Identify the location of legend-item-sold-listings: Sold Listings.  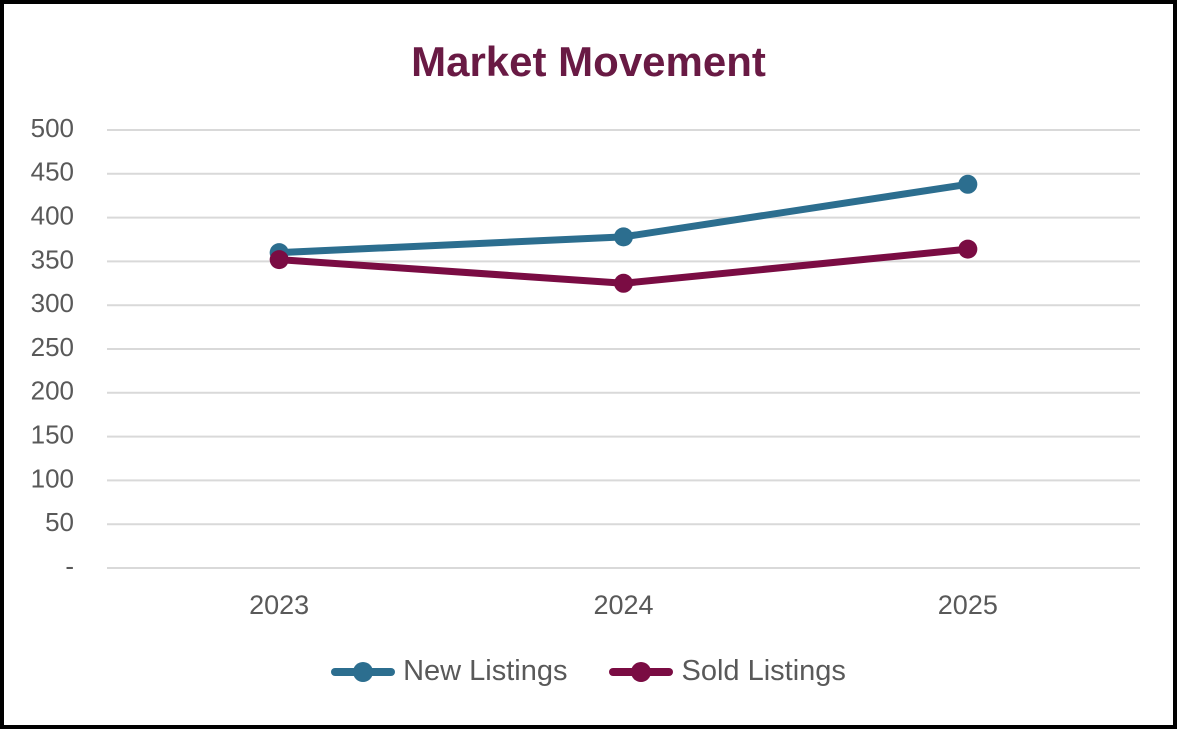
(727, 671).